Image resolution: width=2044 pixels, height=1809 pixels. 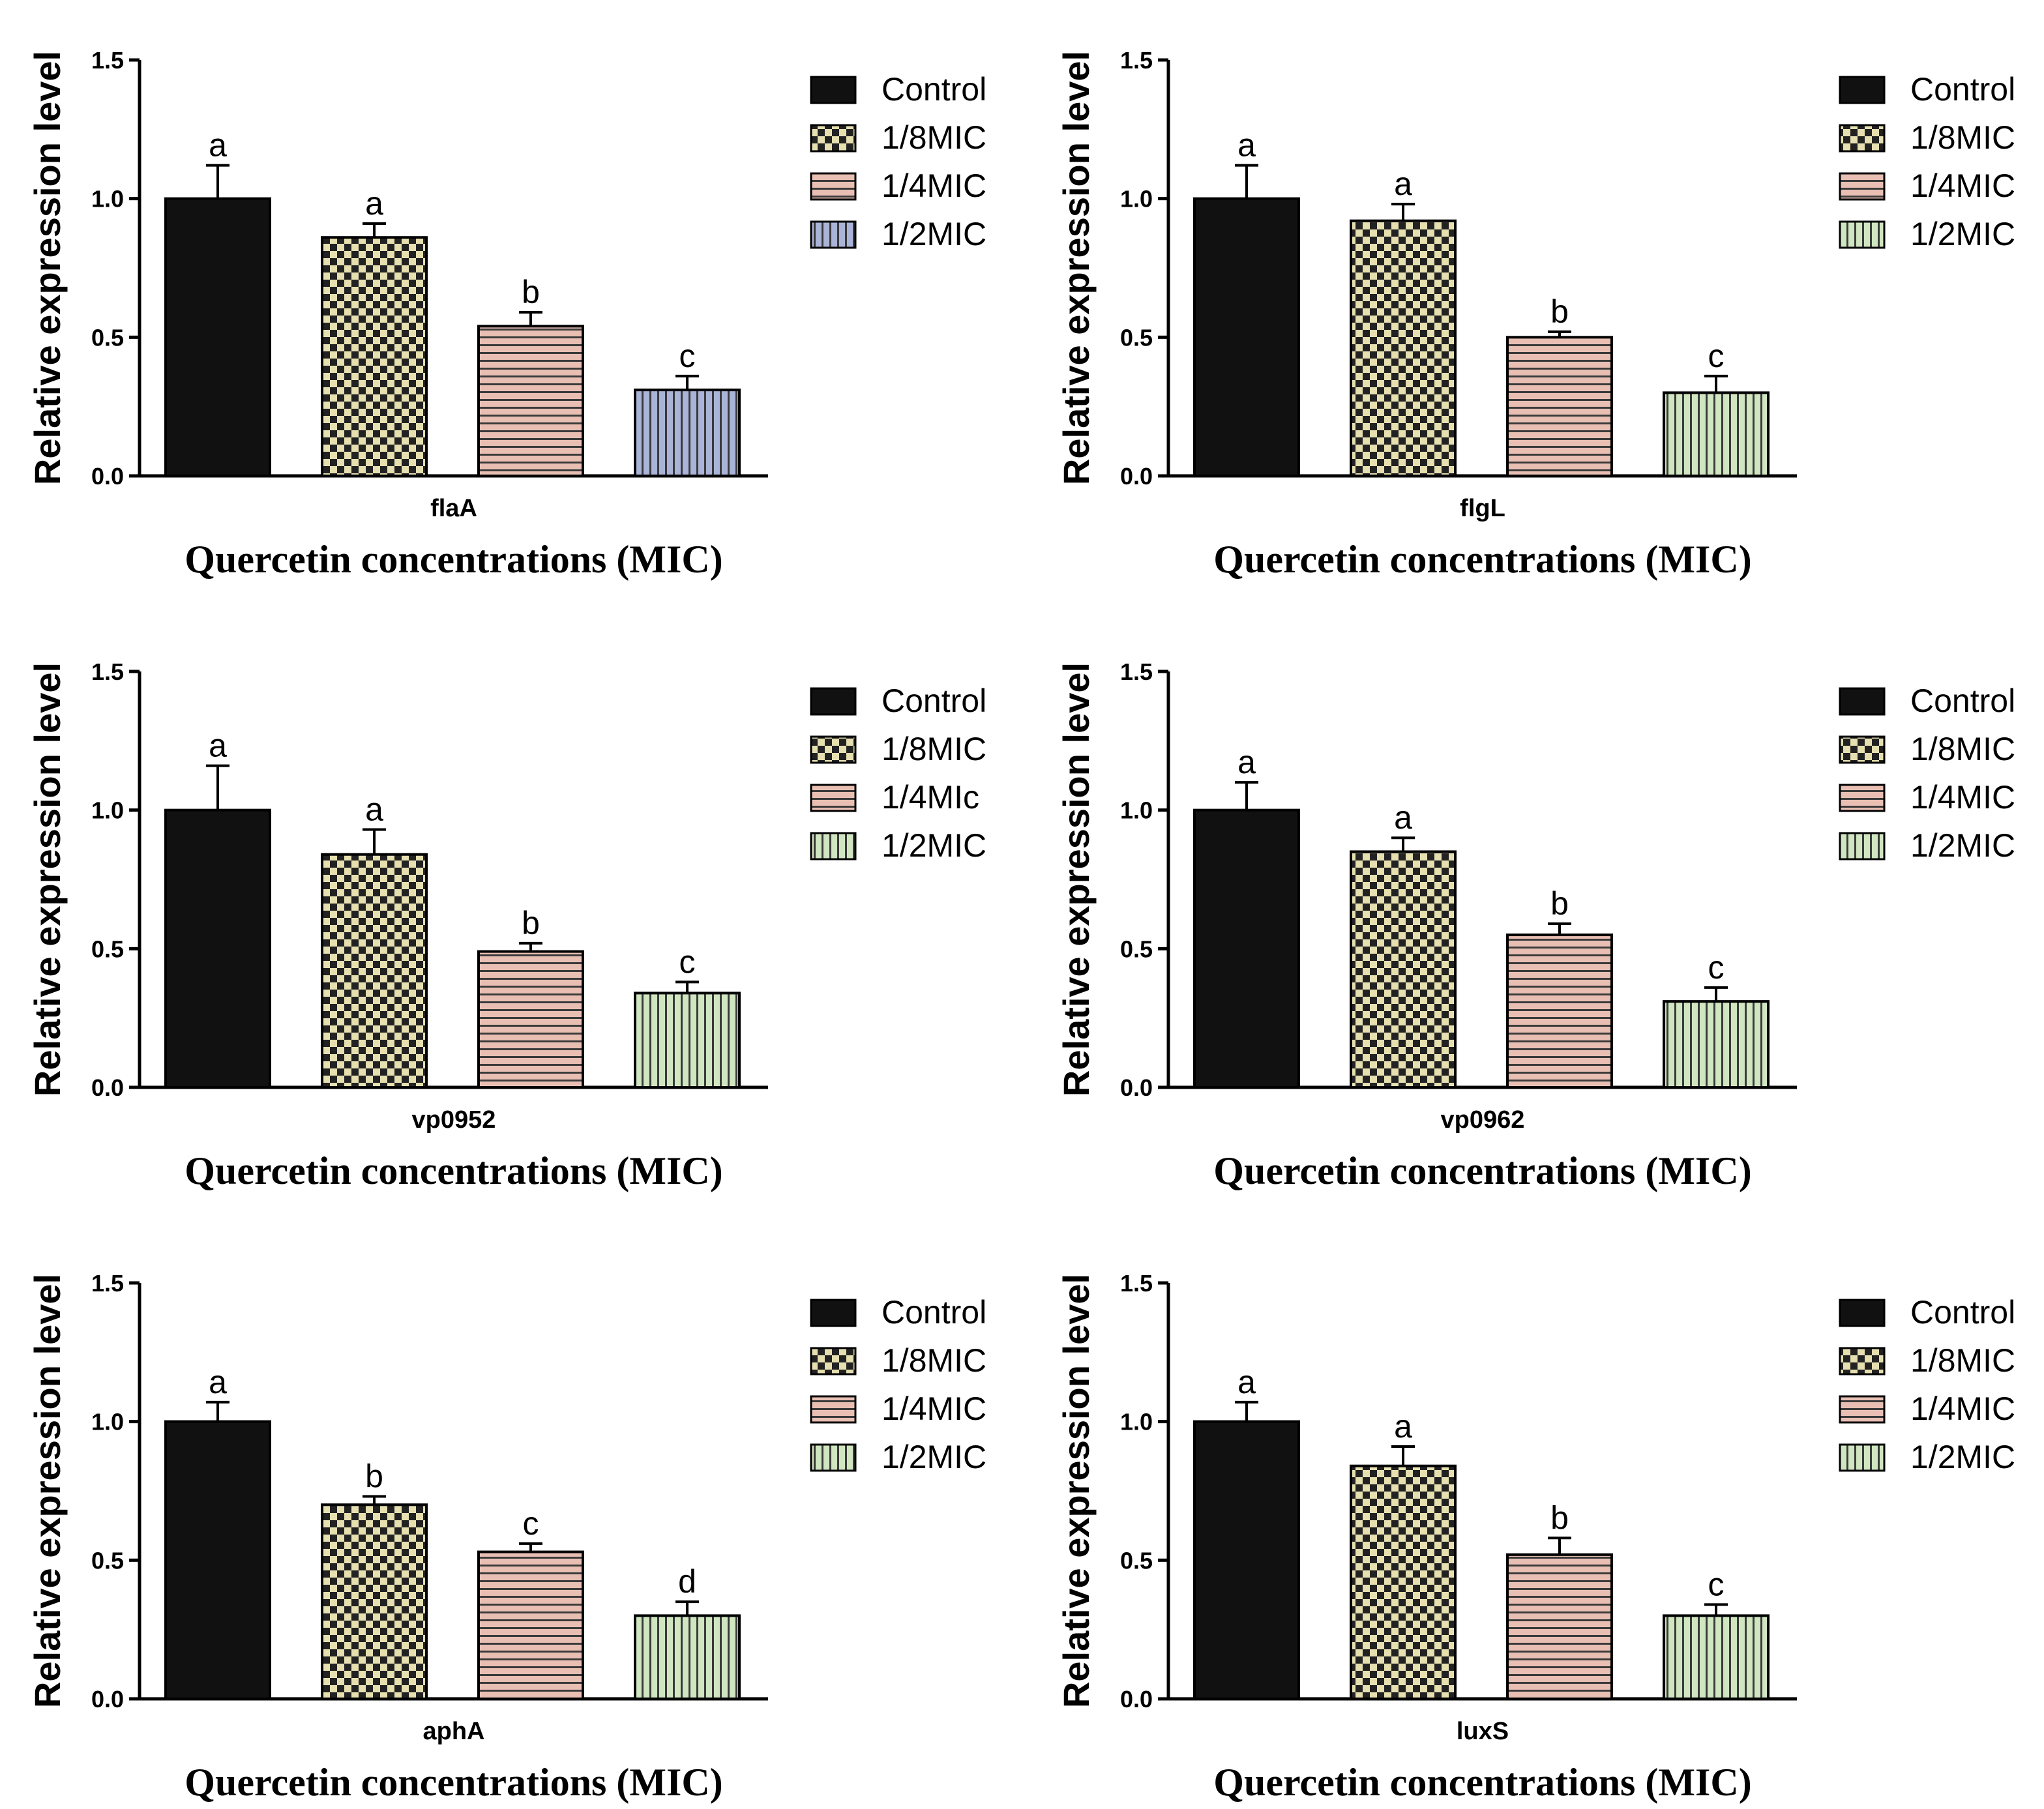 I want to click on gene-label: vp0952, so click(x=454, y=1120).